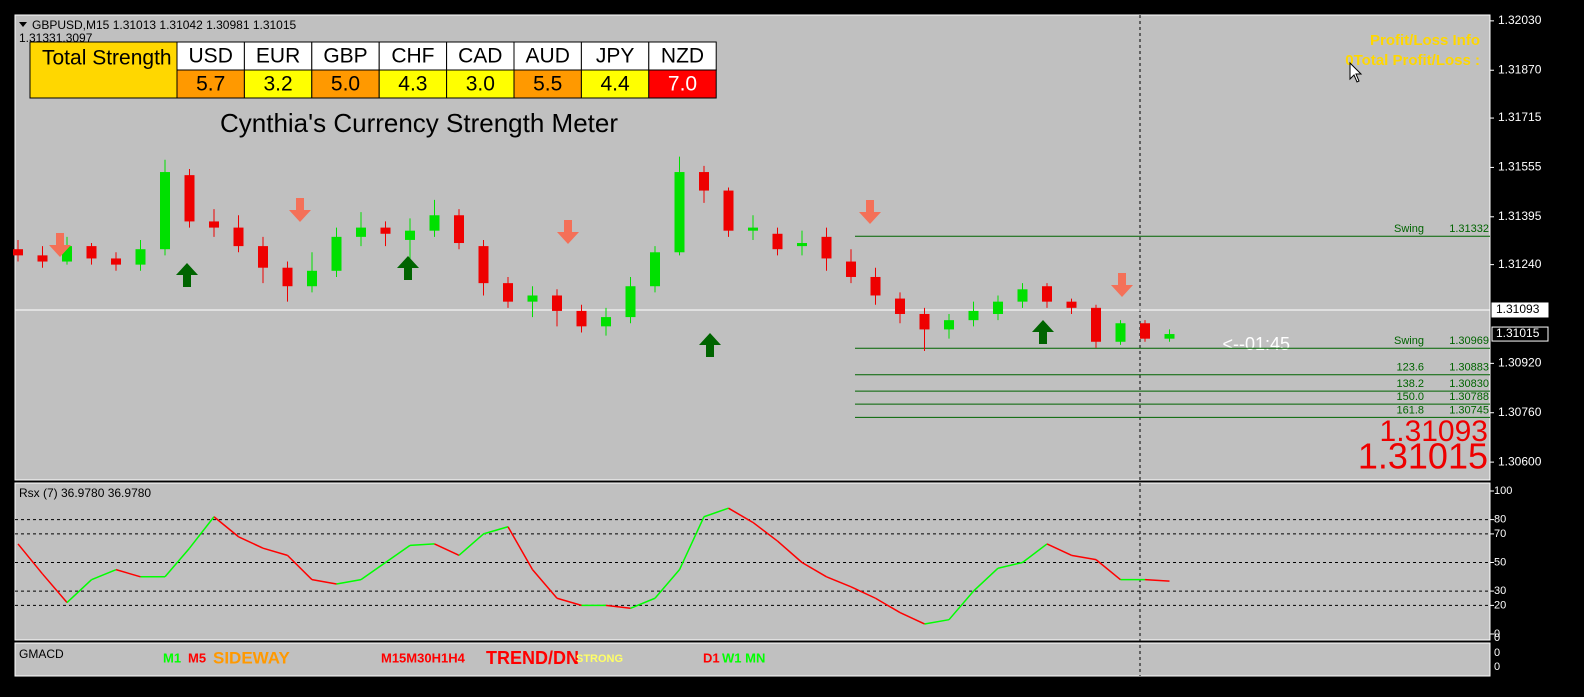  What do you see at coordinates (752, 659) in the screenshot?
I see `gmacd-panel` at bounding box center [752, 659].